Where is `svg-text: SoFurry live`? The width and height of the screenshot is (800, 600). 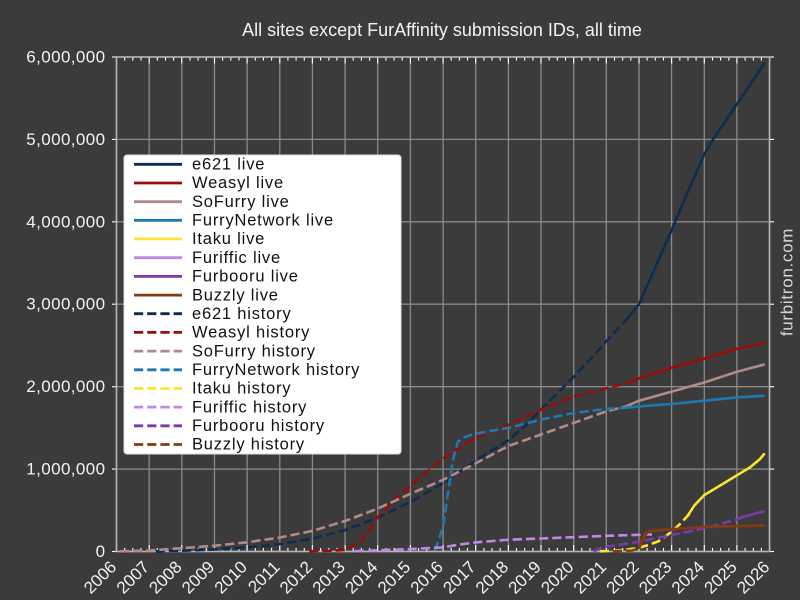
svg-text: SoFurry live is located at coordinates (241, 202).